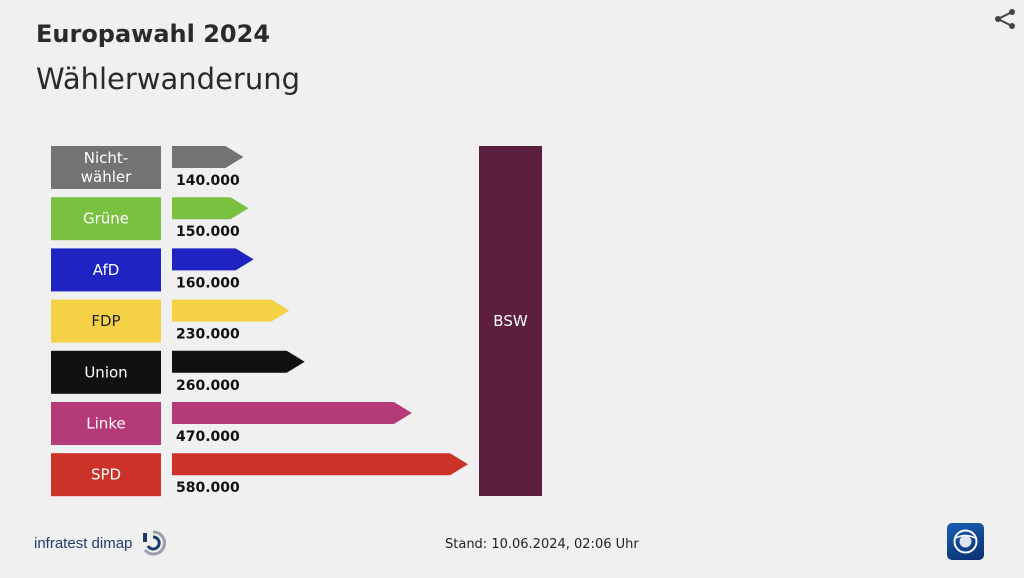 This screenshot has height=578, width=1024. I want to click on category-label: Union, so click(105, 372).